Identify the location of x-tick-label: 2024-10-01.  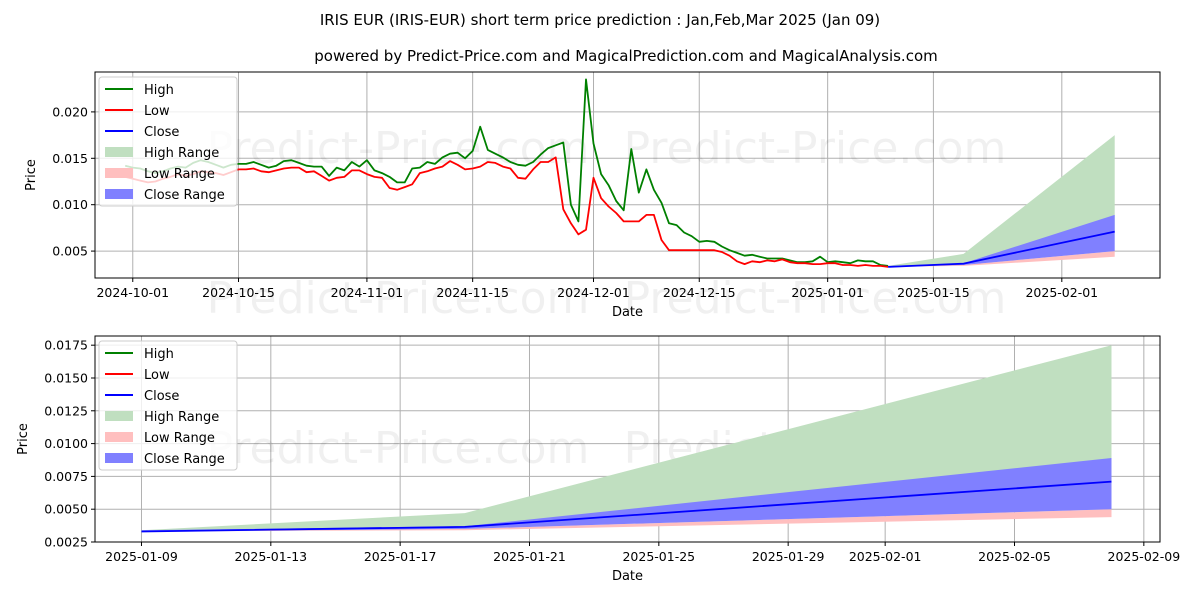
(132, 292).